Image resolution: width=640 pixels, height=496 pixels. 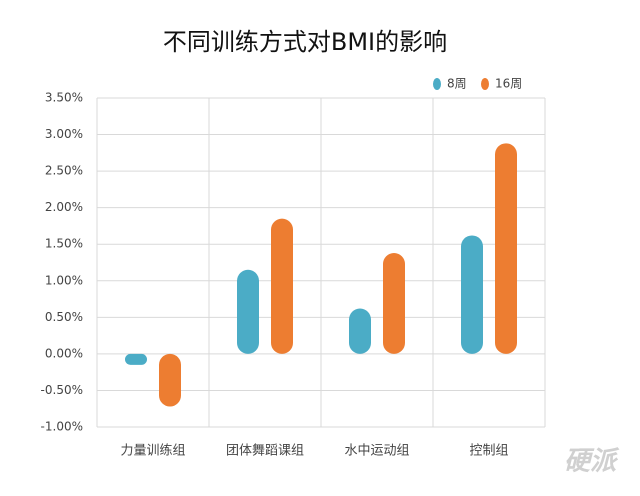 I want to click on y-tick-label: 2.00%, so click(x=64, y=207).